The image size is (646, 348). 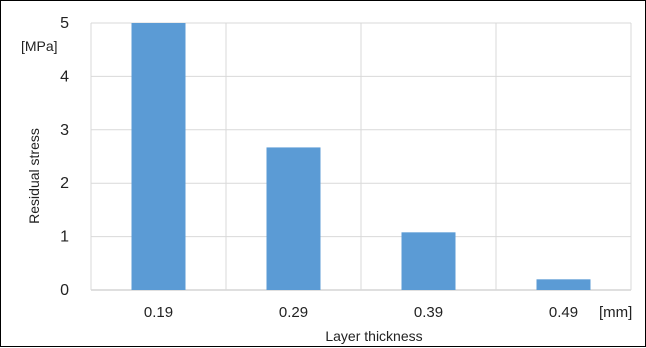 What do you see at coordinates (64, 183) in the screenshot?
I see `y-tick-label: 2` at bounding box center [64, 183].